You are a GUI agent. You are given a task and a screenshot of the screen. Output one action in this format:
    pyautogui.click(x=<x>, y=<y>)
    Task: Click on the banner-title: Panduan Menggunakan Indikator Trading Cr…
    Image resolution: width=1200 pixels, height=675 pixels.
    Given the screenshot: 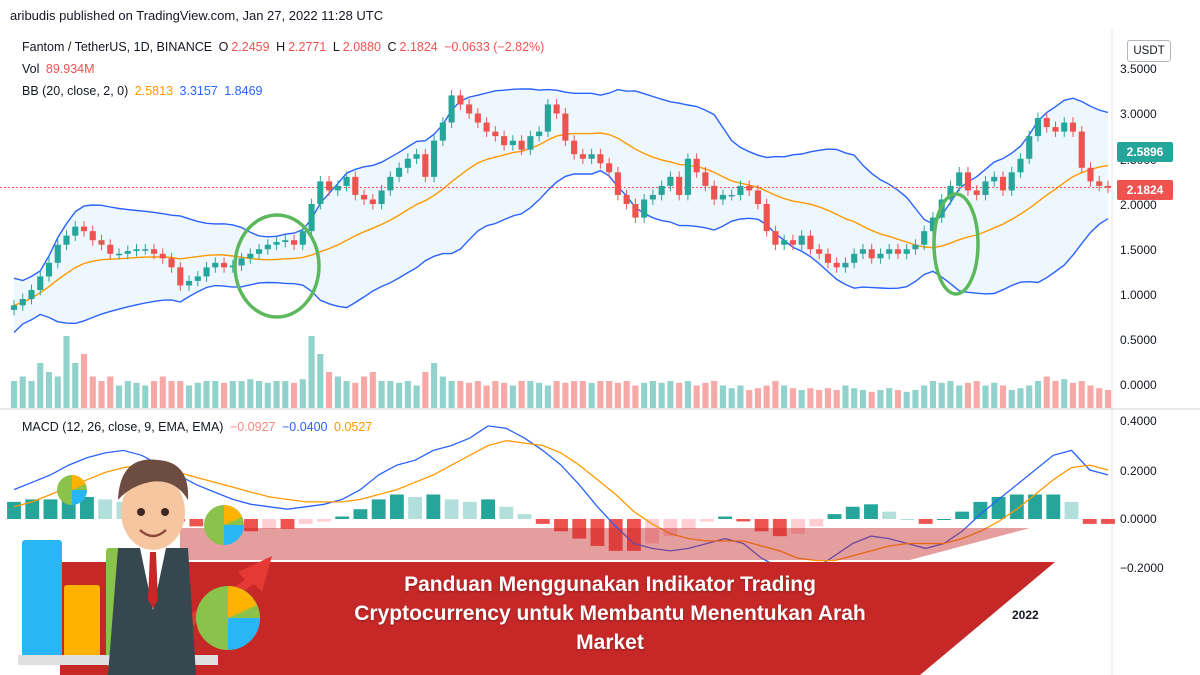 What is the action you would take?
    pyautogui.click(x=610, y=613)
    